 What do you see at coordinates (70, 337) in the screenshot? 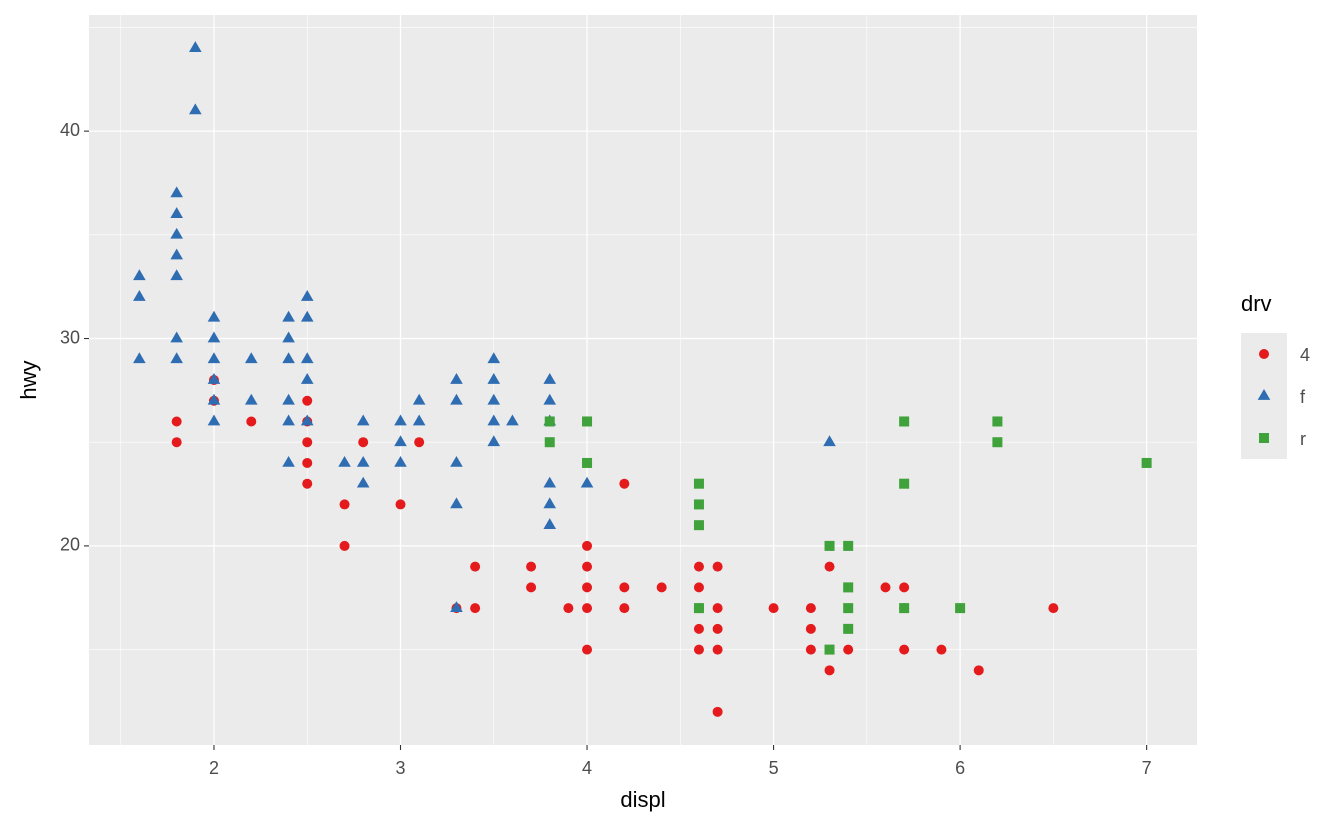
I see `y-tick-label: 30` at bounding box center [70, 337].